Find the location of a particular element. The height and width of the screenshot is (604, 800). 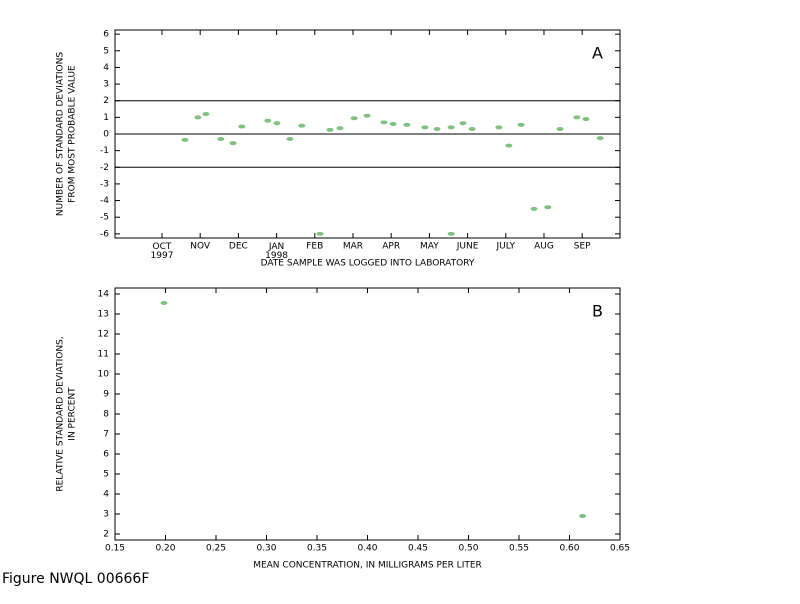

x-tick-label: 0.60 is located at coordinates (569, 549).